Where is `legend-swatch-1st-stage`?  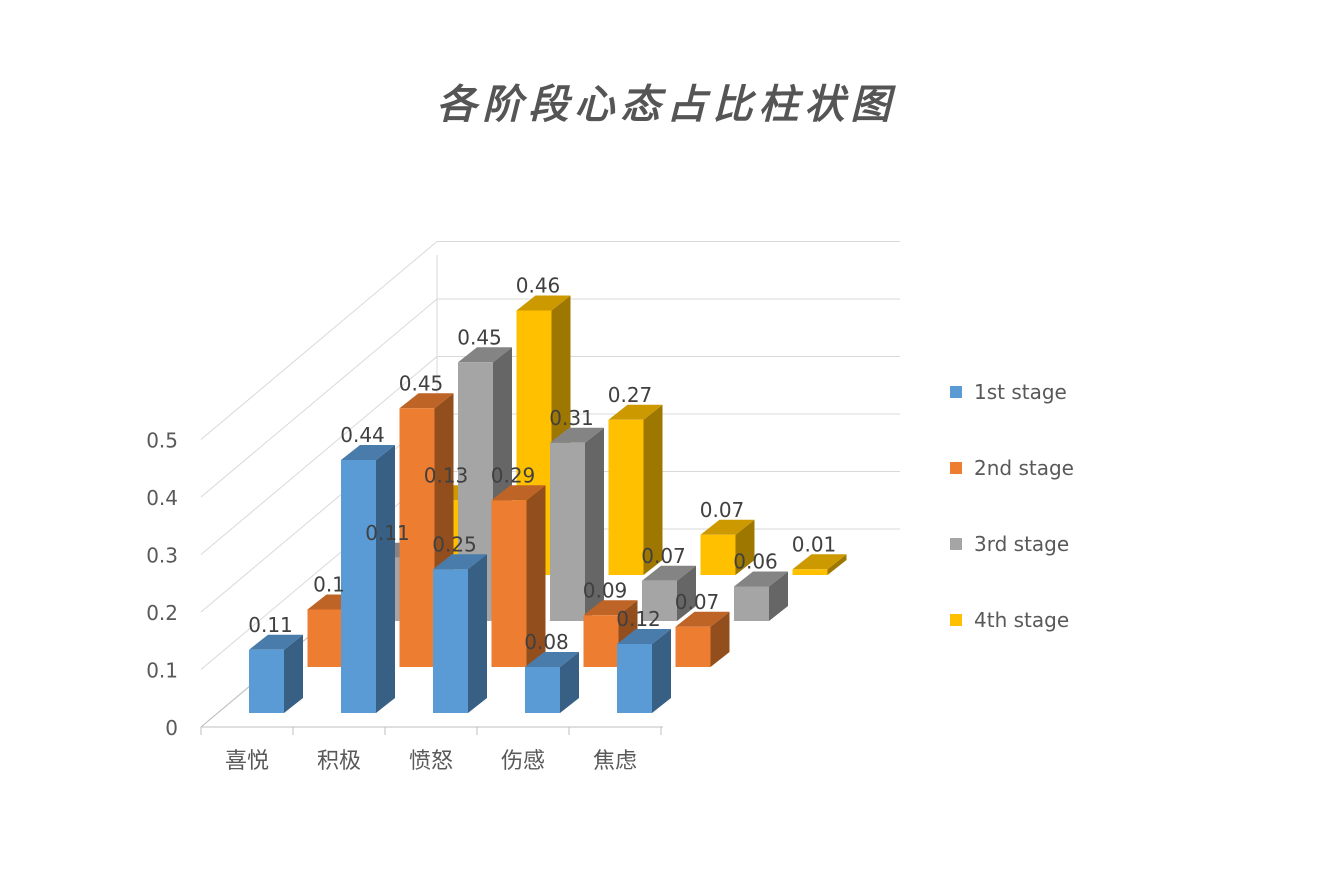 legend-swatch-1st-stage is located at coordinates (956, 392).